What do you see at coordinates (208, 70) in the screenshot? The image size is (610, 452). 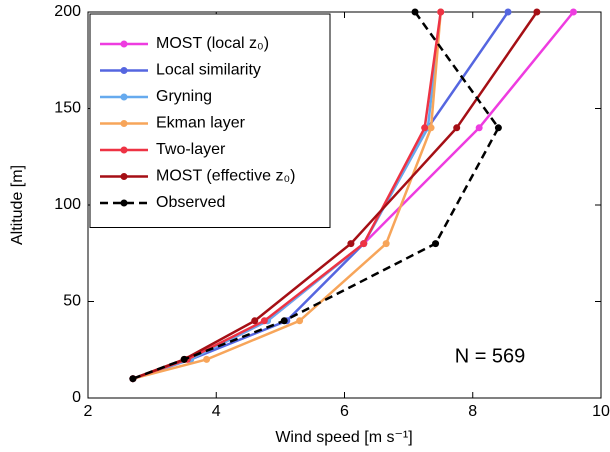 I see `legend-label: Local similarity` at bounding box center [208, 70].